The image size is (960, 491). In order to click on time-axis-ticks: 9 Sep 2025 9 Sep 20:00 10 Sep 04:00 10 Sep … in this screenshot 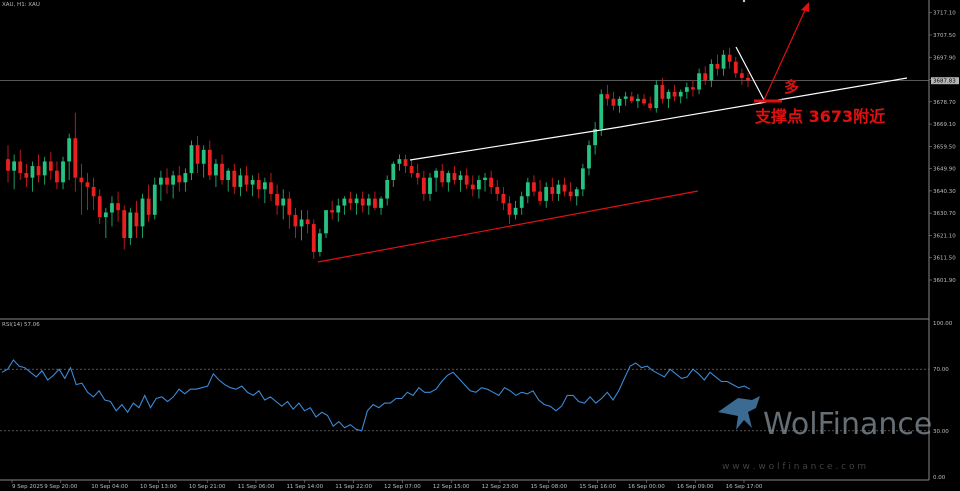, I will do `click(387, 485)`.